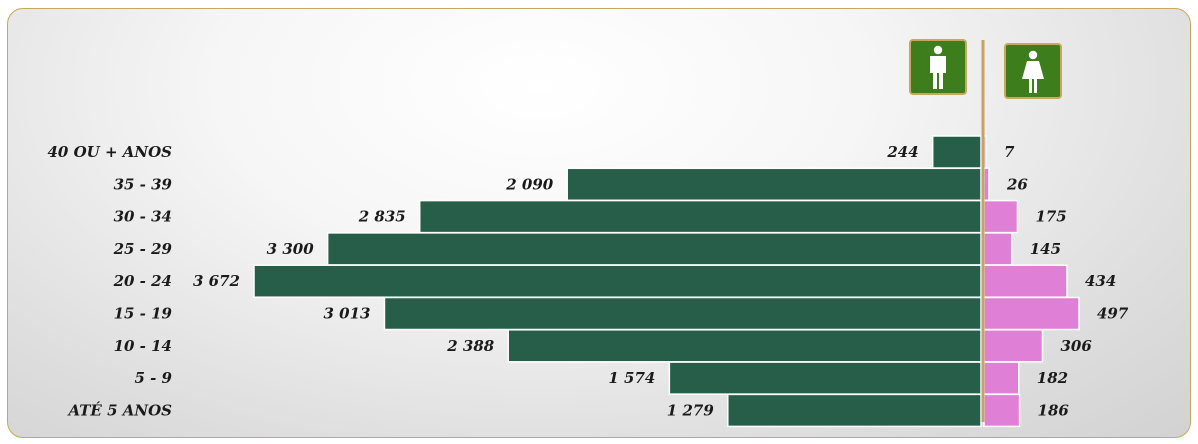 This screenshot has height=444, width=1198. Describe the element at coordinates (1054, 410) in the screenshot. I see `female-value-label: 186` at that location.